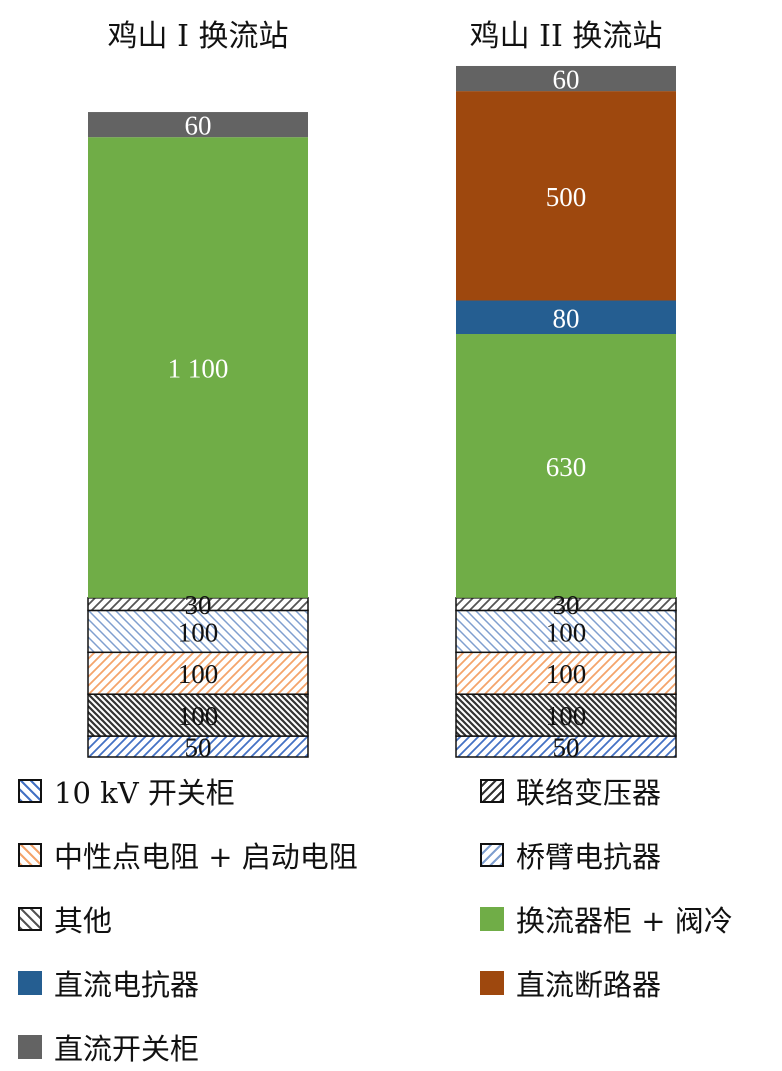 This screenshot has height=1071, width=782. I want to click on data-label: 500, so click(566, 197).